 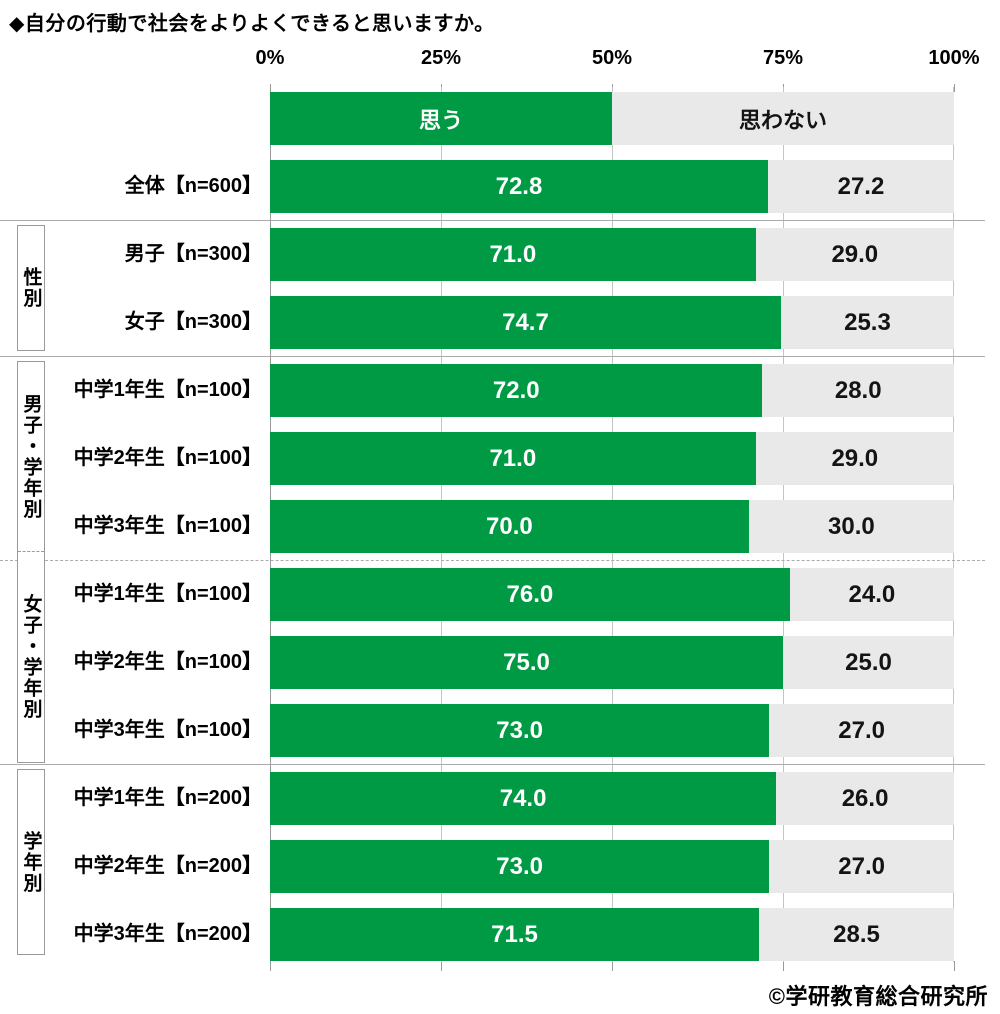 I want to click on group-label-girls-by-grade: 女子・学年別, so click(x=31, y=657).